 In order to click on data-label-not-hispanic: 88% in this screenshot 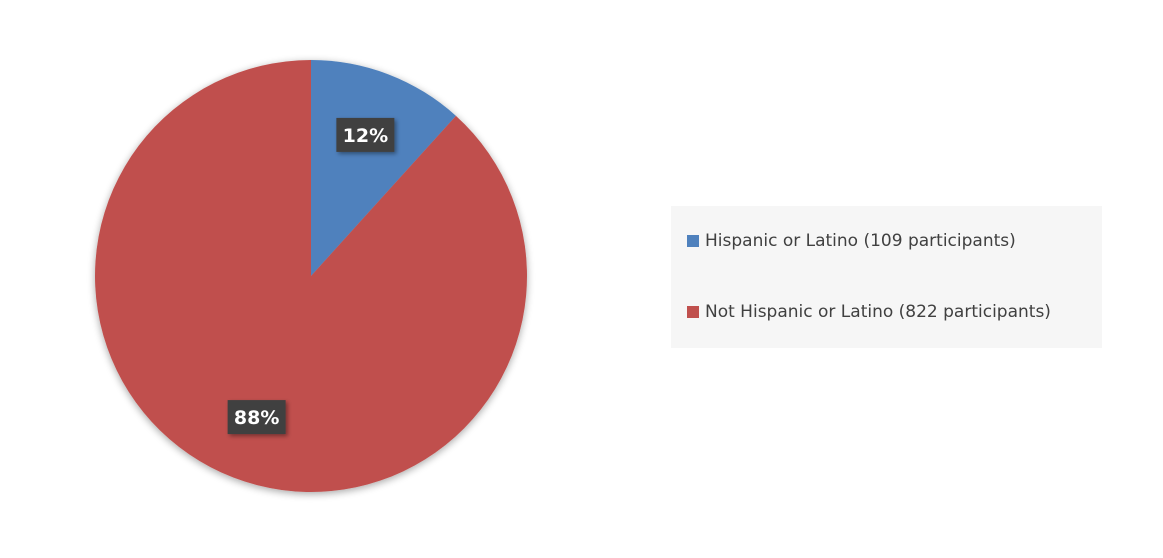, I will do `click(256, 417)`.